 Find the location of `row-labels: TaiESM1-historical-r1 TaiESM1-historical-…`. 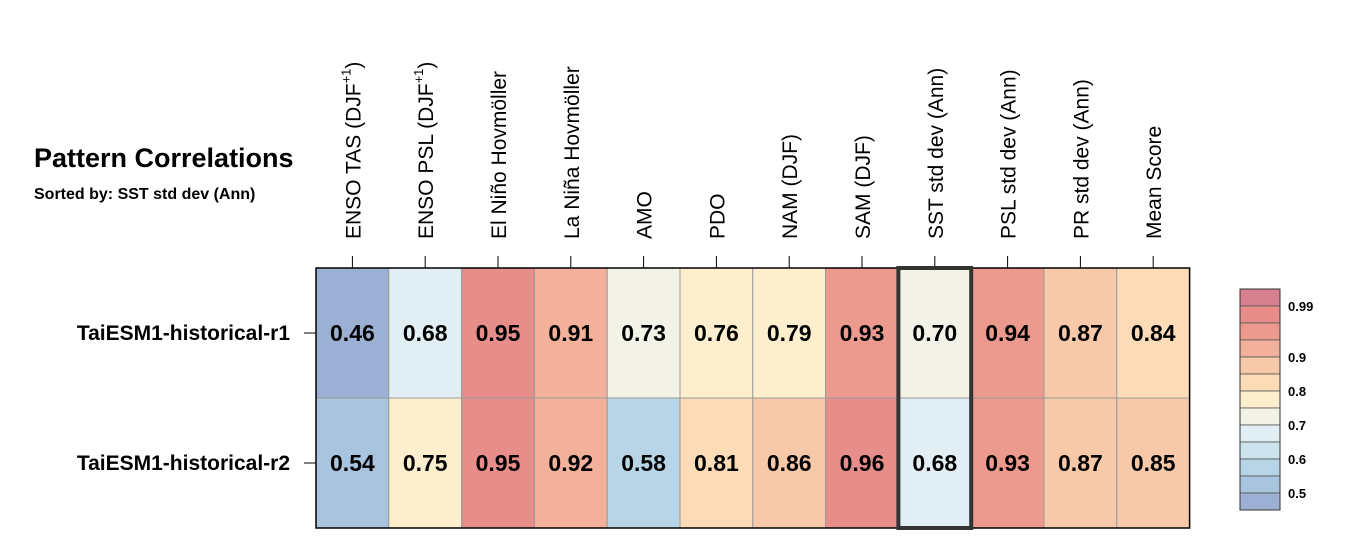

row-labels: TaiESM1-historical-r1 TaiESM1-historical-… is located at coordinates (183, 398).